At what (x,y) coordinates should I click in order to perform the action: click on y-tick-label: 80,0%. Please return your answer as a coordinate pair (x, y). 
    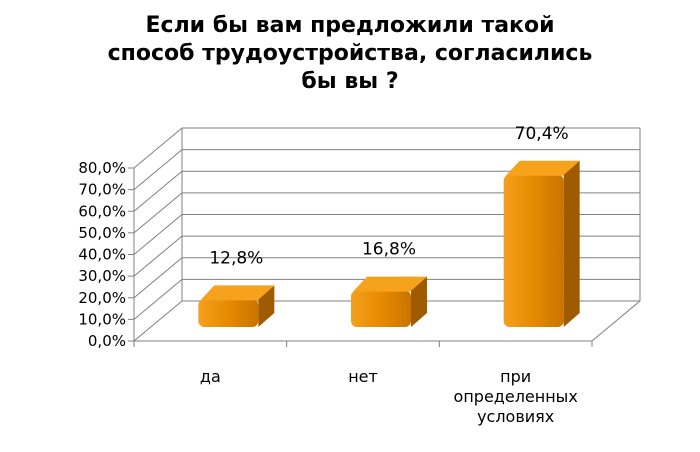
    Looking at the image, I should click on (102, 168).